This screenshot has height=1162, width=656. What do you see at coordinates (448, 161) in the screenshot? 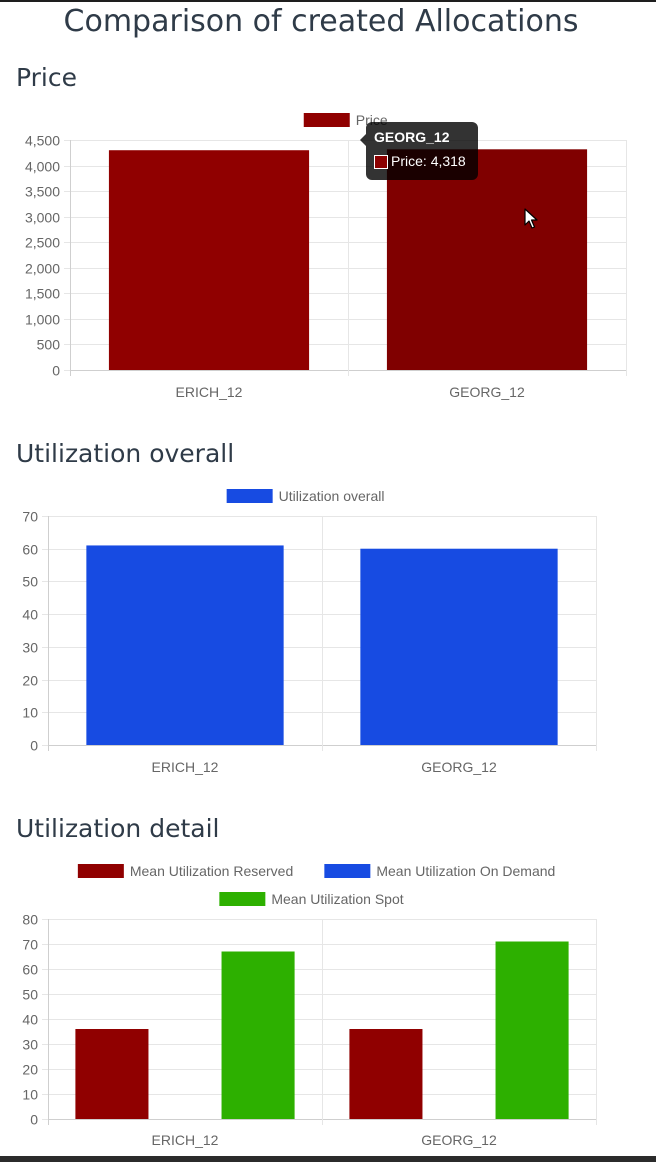
I see `tooltip-value: 4,318` at bounding box center [448, 161].